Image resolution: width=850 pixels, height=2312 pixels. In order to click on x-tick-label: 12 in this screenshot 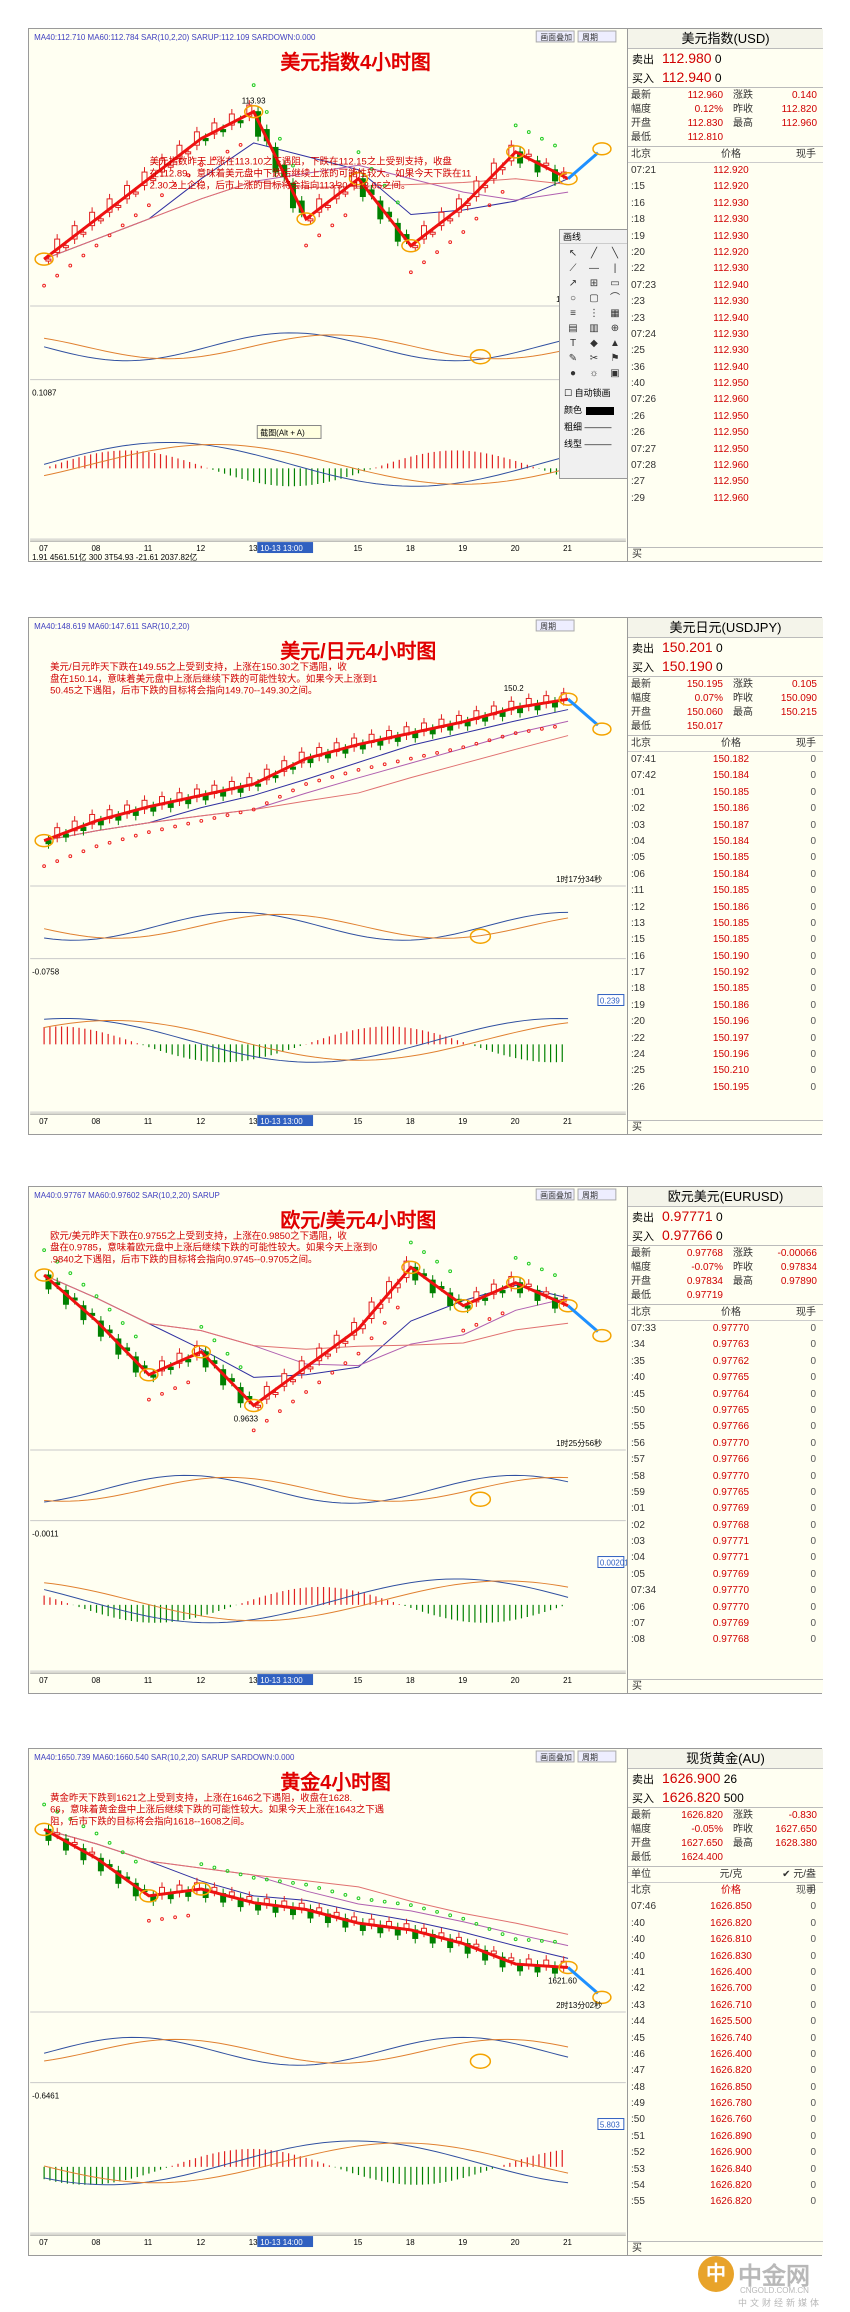, I will do `click(200, 548)`.